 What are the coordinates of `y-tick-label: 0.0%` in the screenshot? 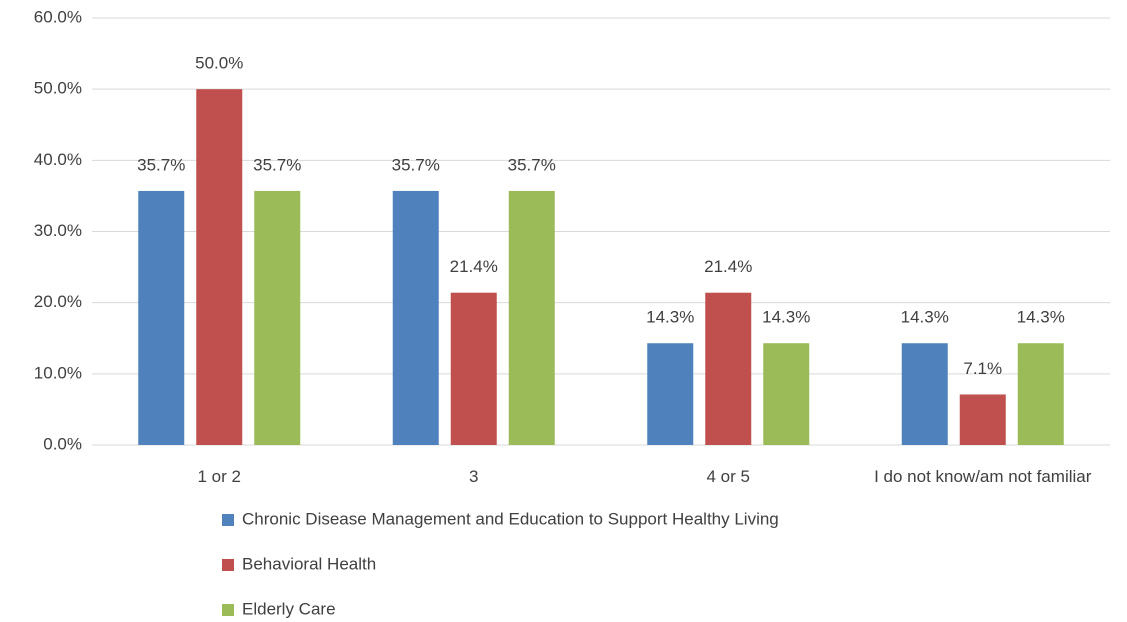 It's located at (62, 443).